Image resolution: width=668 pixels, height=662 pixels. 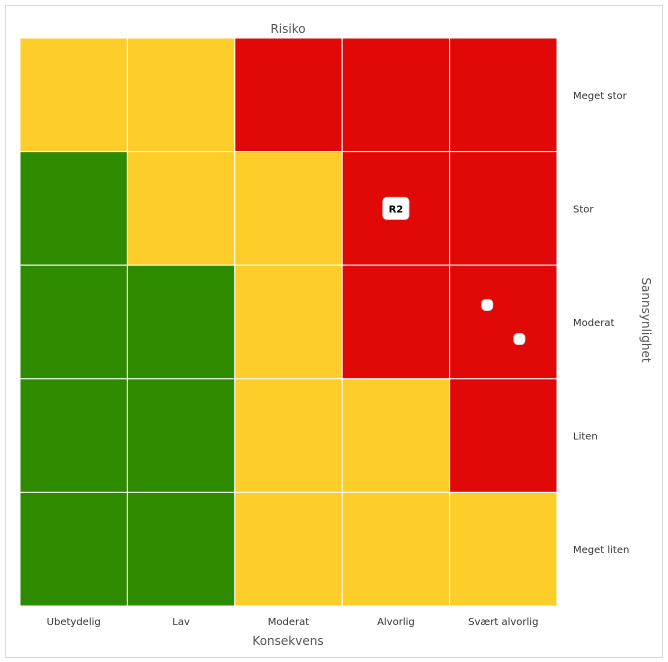 What do you see at coordinates (74, 622) in the screenshot?
I see `x-tick-label: Ubetydelig` at bounding box center [74, 622].